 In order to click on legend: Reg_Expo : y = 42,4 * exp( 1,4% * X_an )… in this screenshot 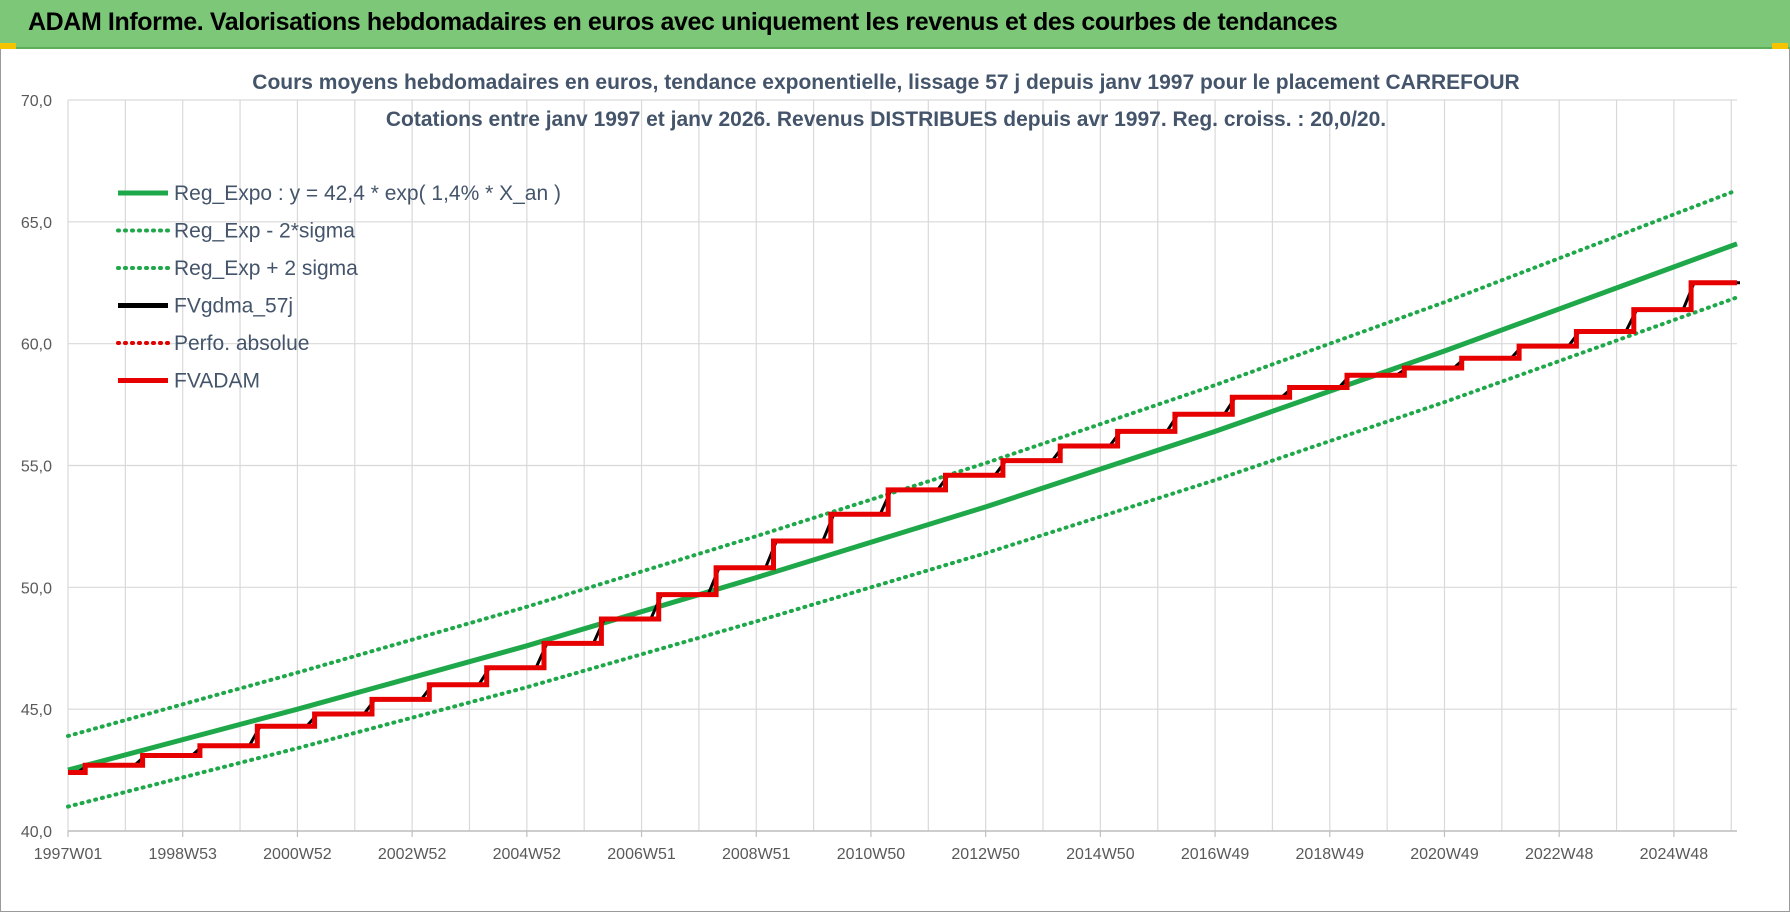, I will do `click(338, 287)`.